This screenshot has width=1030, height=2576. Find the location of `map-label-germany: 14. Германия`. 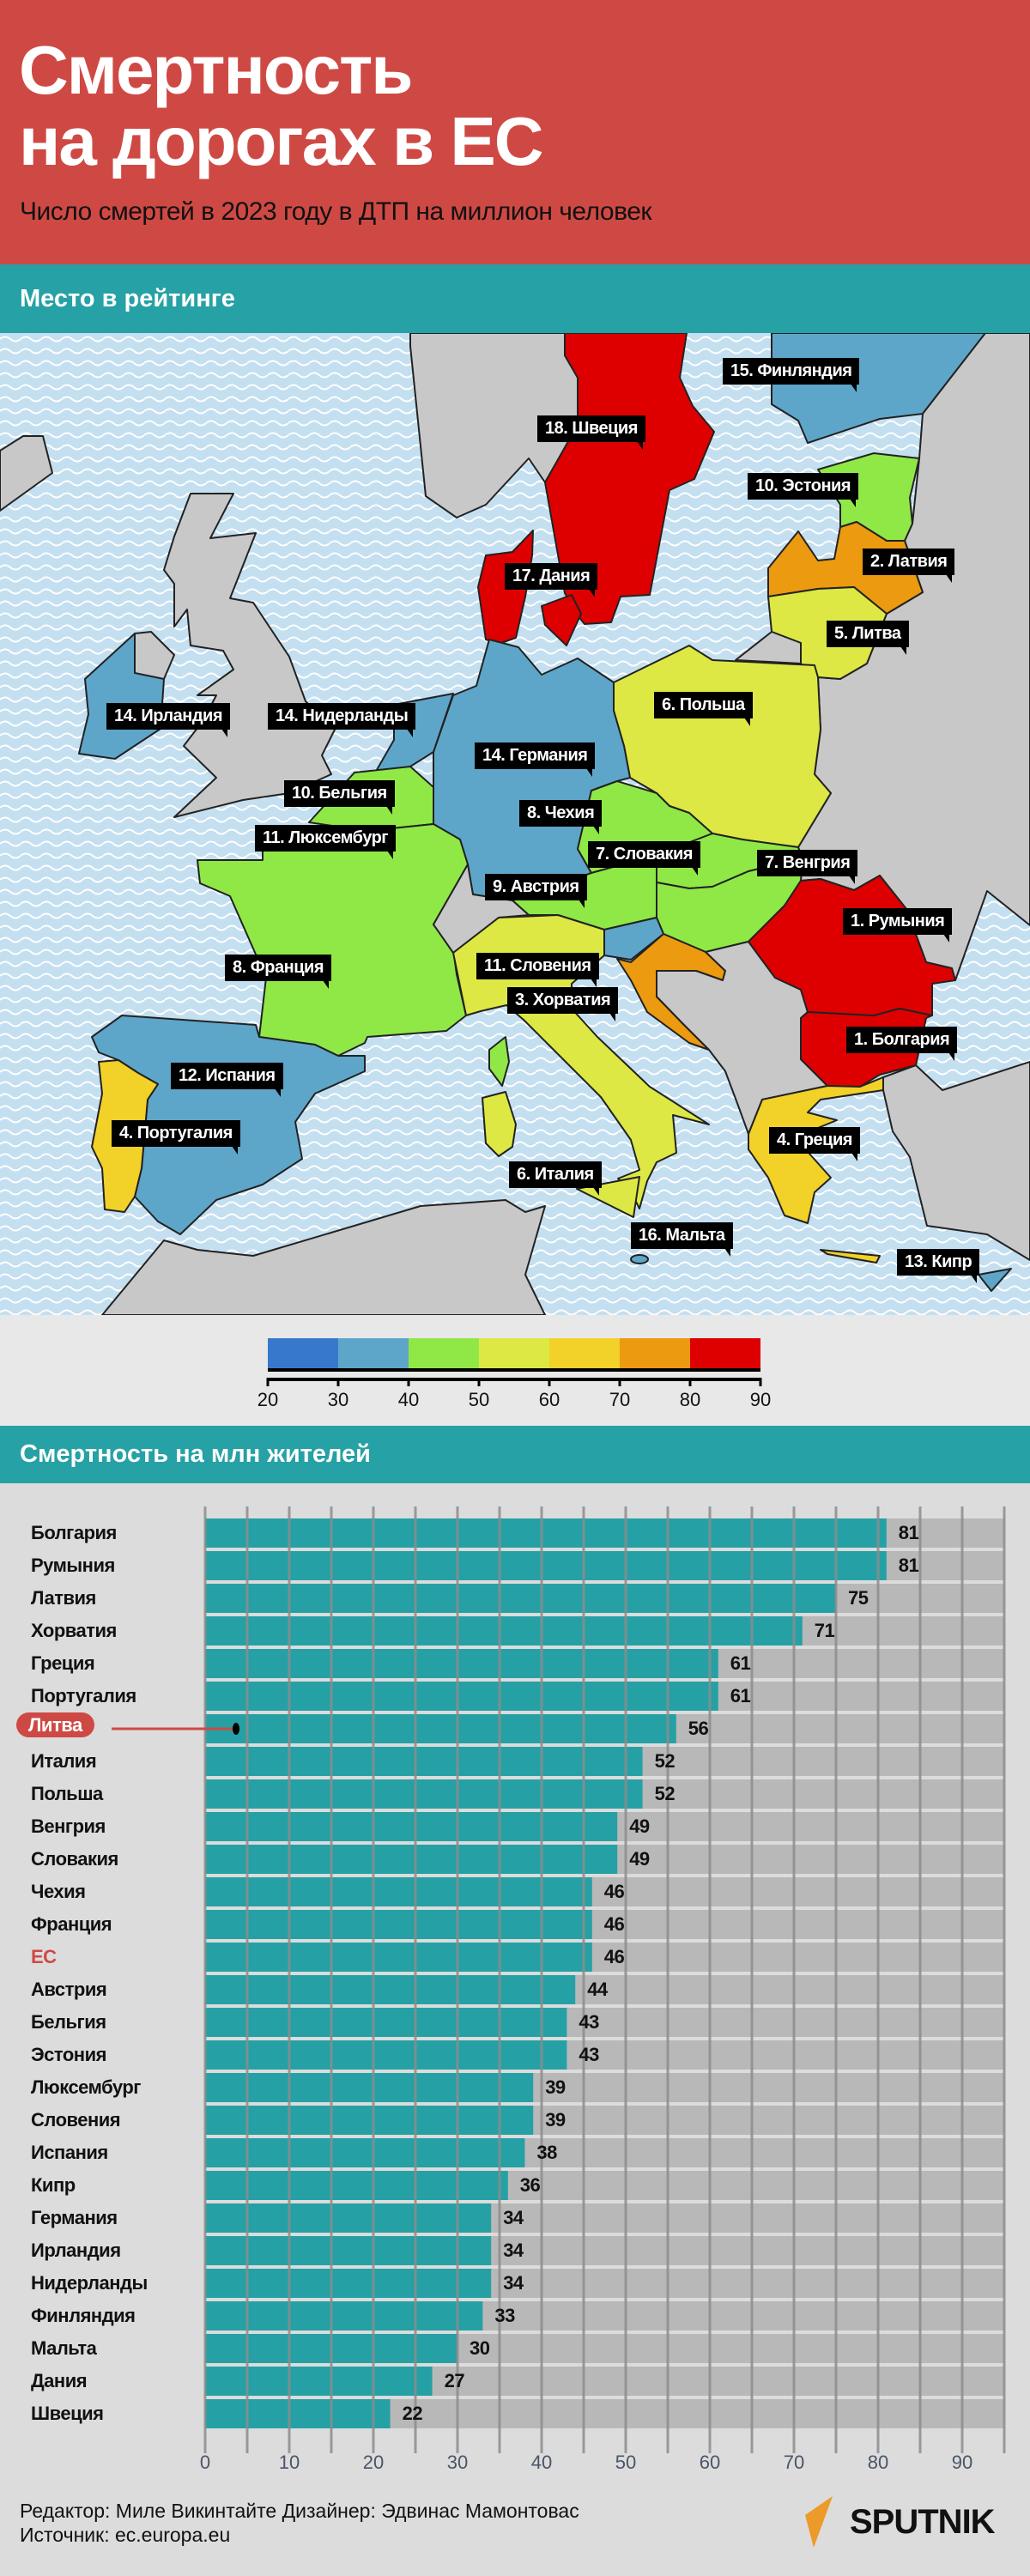

map-label-germany: 14. Германия is located at coordinates (535, 759).